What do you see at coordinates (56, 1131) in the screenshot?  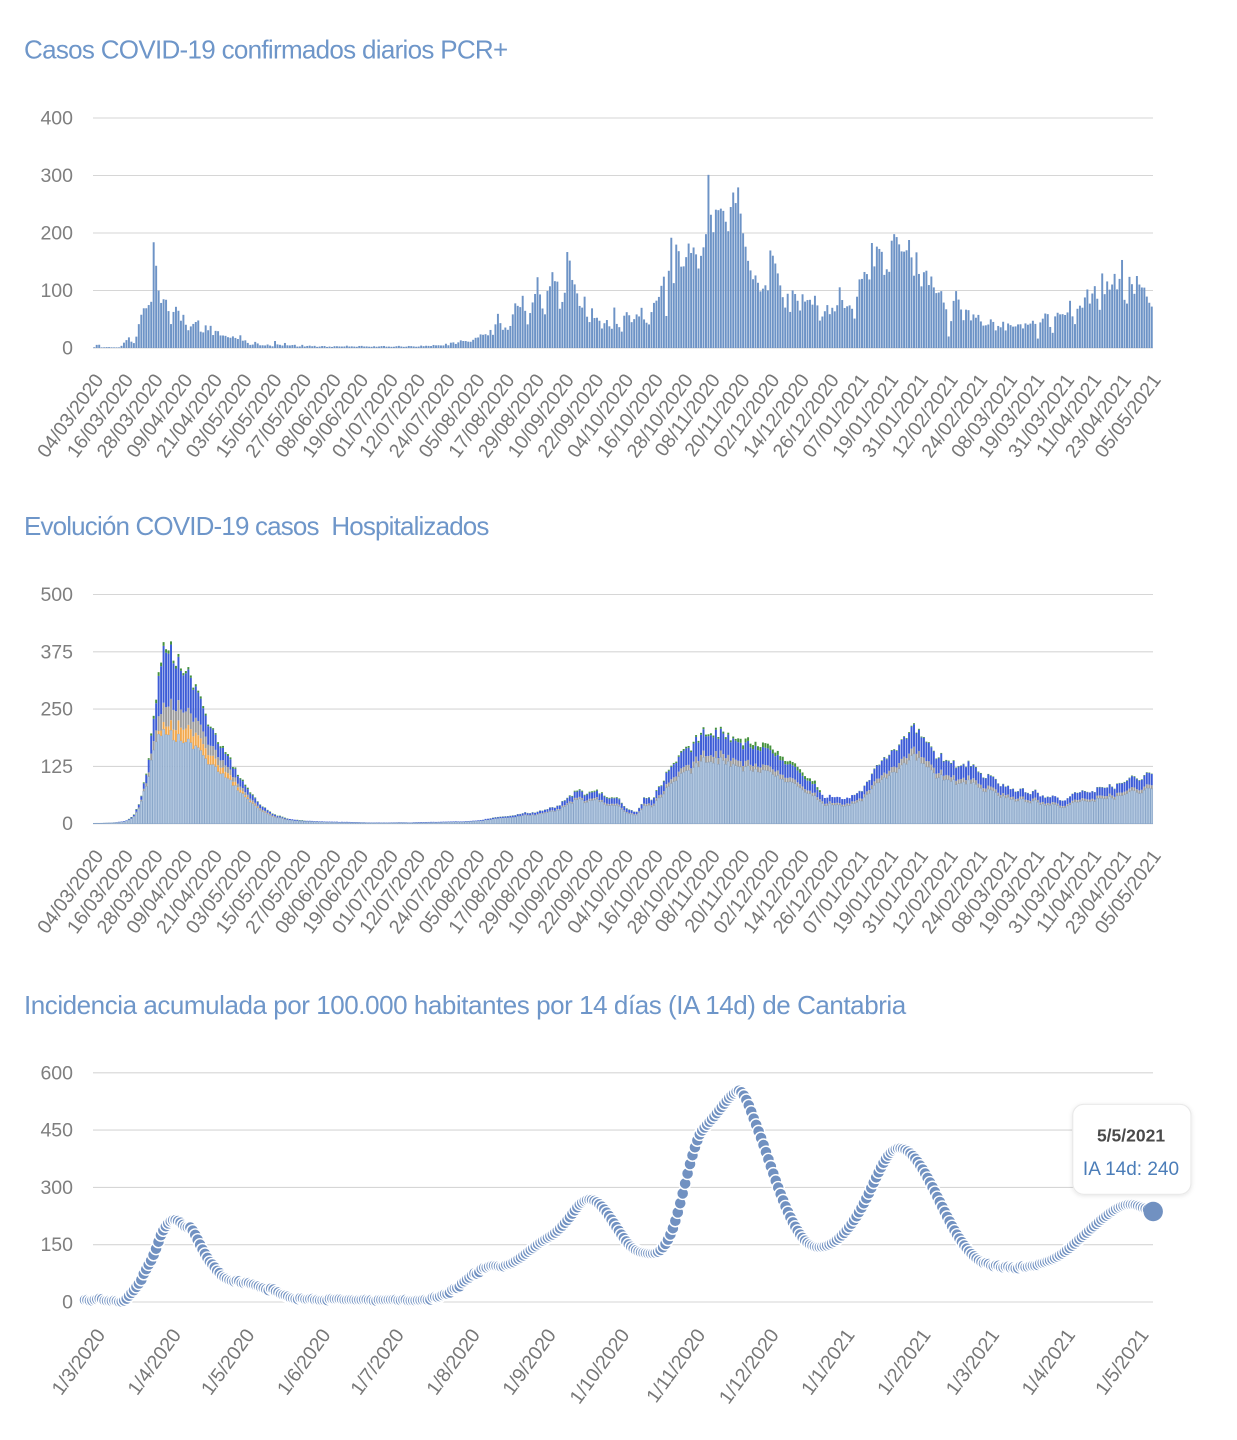 I see `svg-text: 450` at bounding box center [56, 1131].